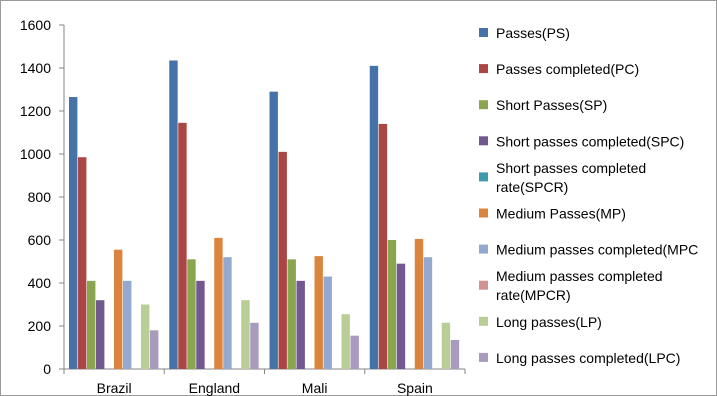  What do you see at coordinates (533, 33) in the screenshot?
I see `legend-label: Passes(PS)` at bounding box center [533, 33].